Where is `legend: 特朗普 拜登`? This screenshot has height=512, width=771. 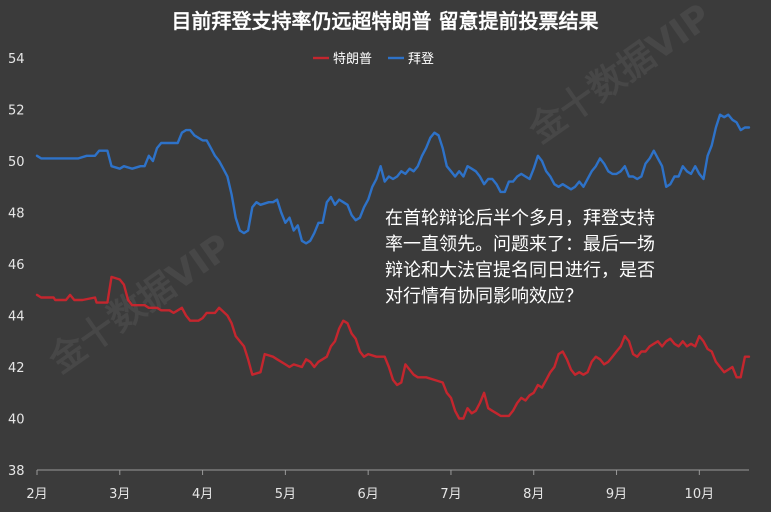 legend: 特朗普 拜登 is located at coordinates (373, 59).